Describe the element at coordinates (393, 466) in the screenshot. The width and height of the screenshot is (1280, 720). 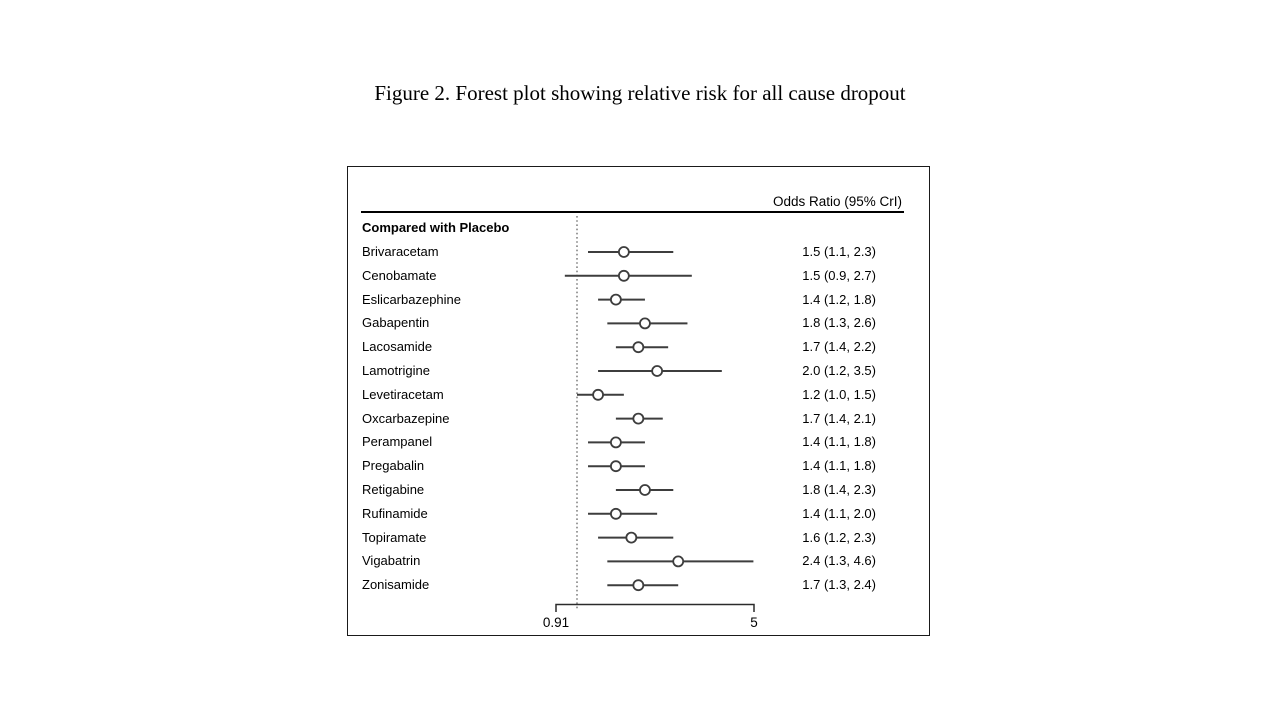
I see `drug-label: Pregabalin` at that location.